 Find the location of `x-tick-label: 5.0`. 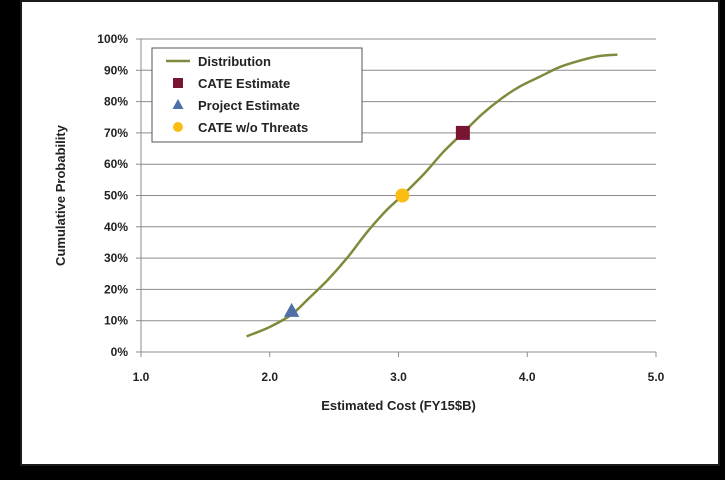

x-tick-label: 5.0 is located at coordinates (656, 377).